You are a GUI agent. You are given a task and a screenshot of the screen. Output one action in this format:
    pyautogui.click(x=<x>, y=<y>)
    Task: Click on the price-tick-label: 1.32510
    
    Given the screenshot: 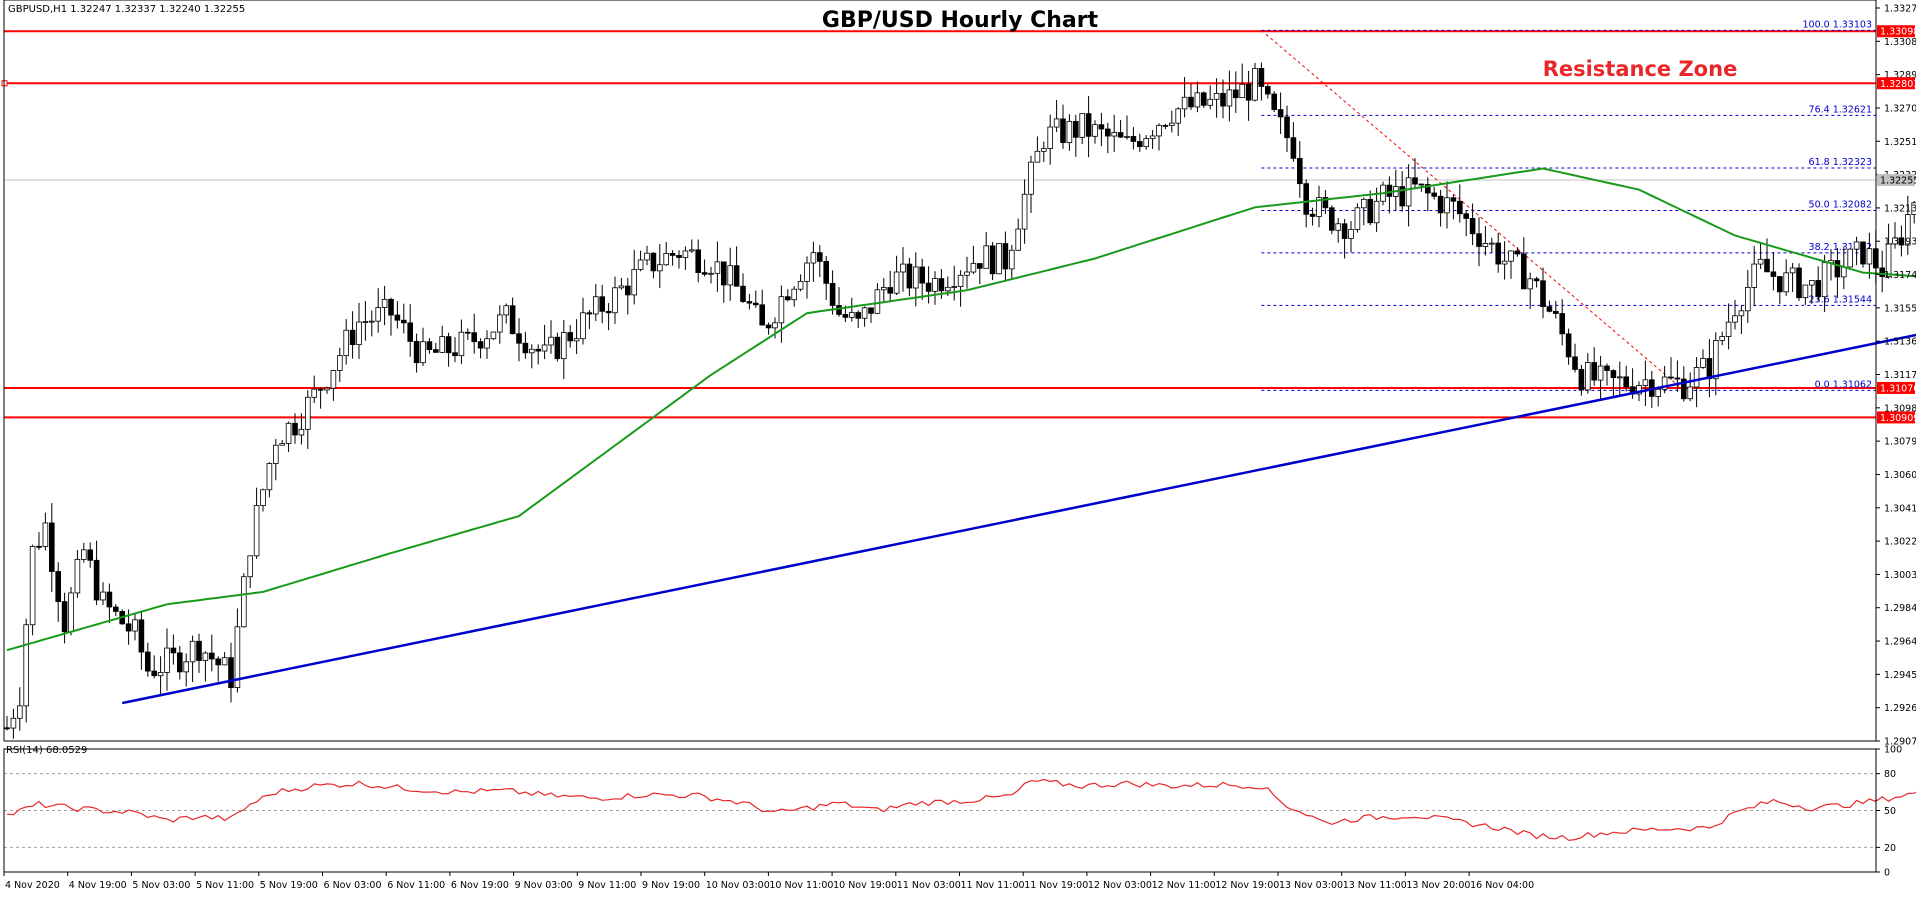 What is the action you would take?
    pyautogui.click(x=1900, y=142)
    